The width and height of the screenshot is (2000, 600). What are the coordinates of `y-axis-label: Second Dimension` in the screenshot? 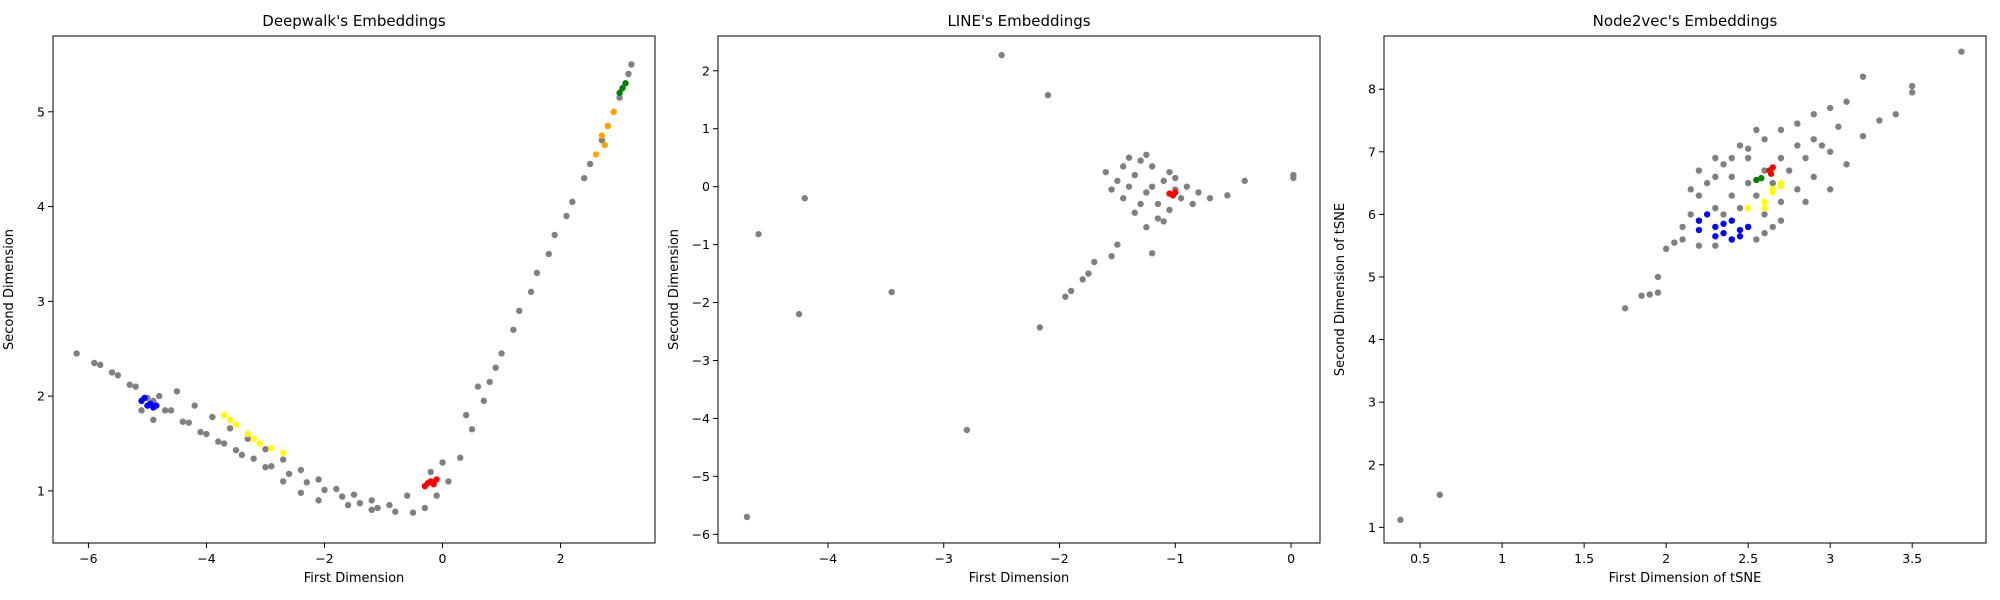 It's located at (9, 289).